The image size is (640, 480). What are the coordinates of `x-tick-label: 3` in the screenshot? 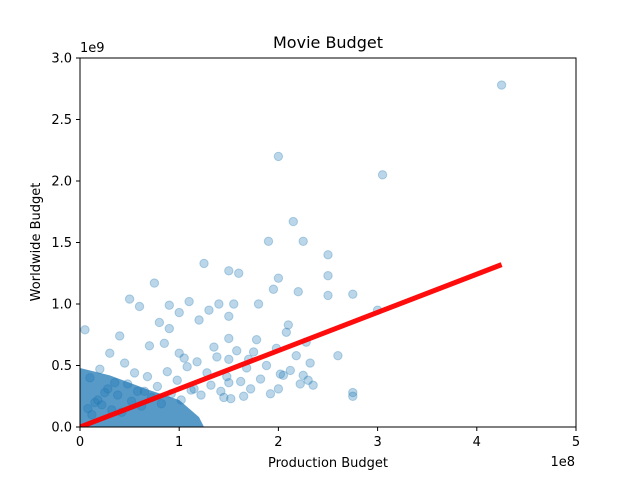 It's located at (377, 442).